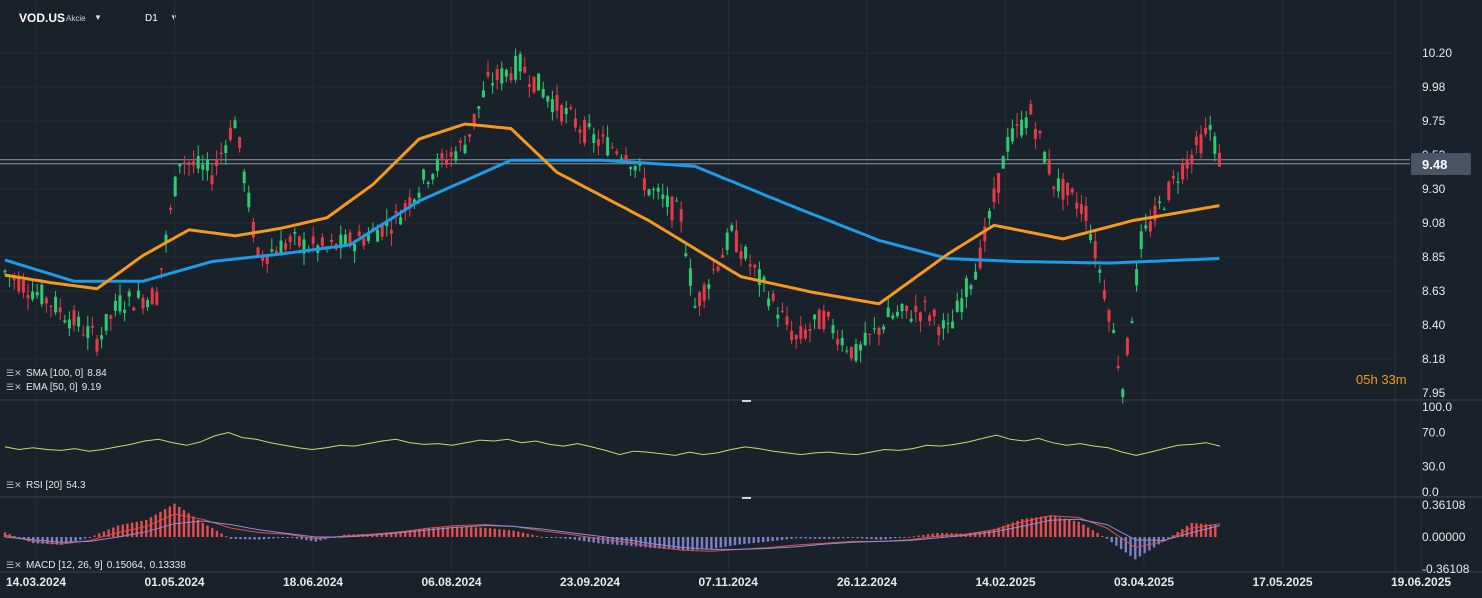  I want to click on rsi-y-tick-label: 0.0, so click(1430, 492).